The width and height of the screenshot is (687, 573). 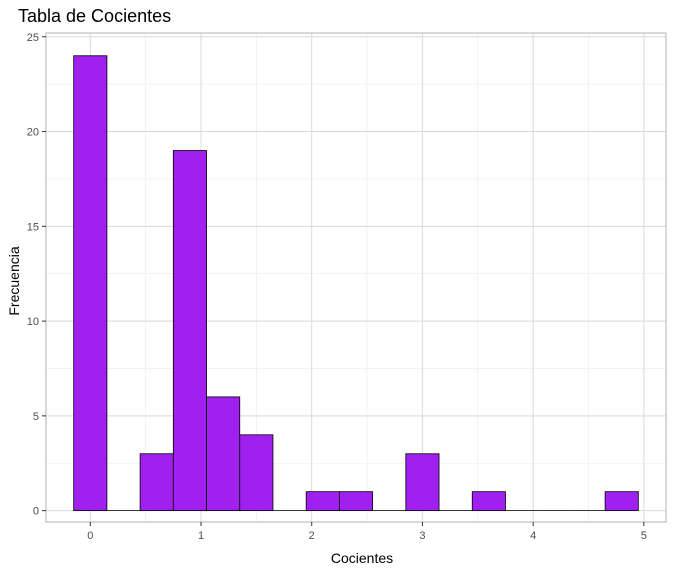 I want to click on x-tick-label: 4, so click(x=533, y=536).